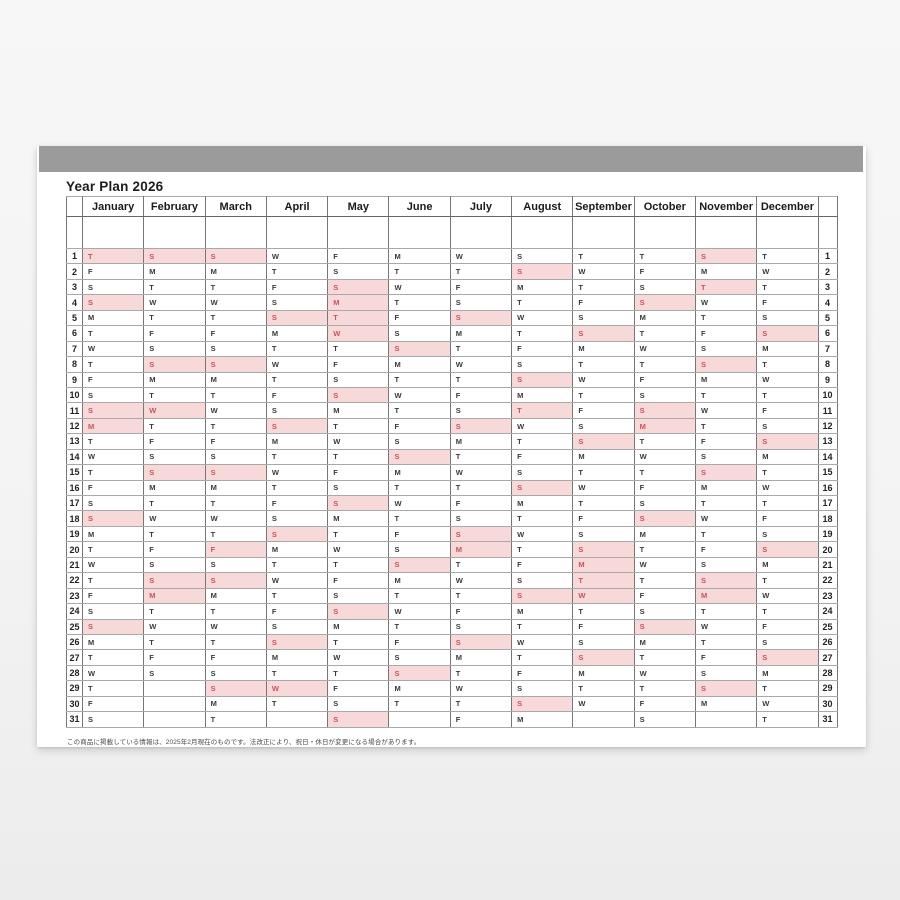 Image resolution: width=900 pixels, height=900 pixels. I want to click on day-cell-november-28: S, so click(726, 673).